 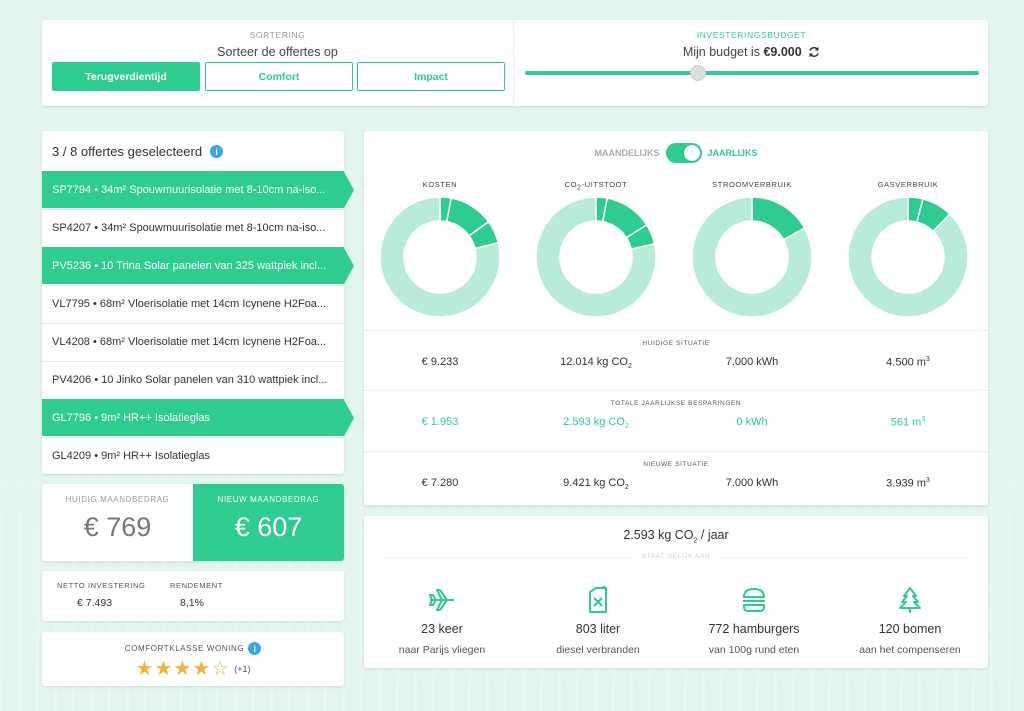 What do you see at coordinates (268, 527) in the screenshot?
I see `new-monthly-value: € 607` at bounding box center [268, 527].